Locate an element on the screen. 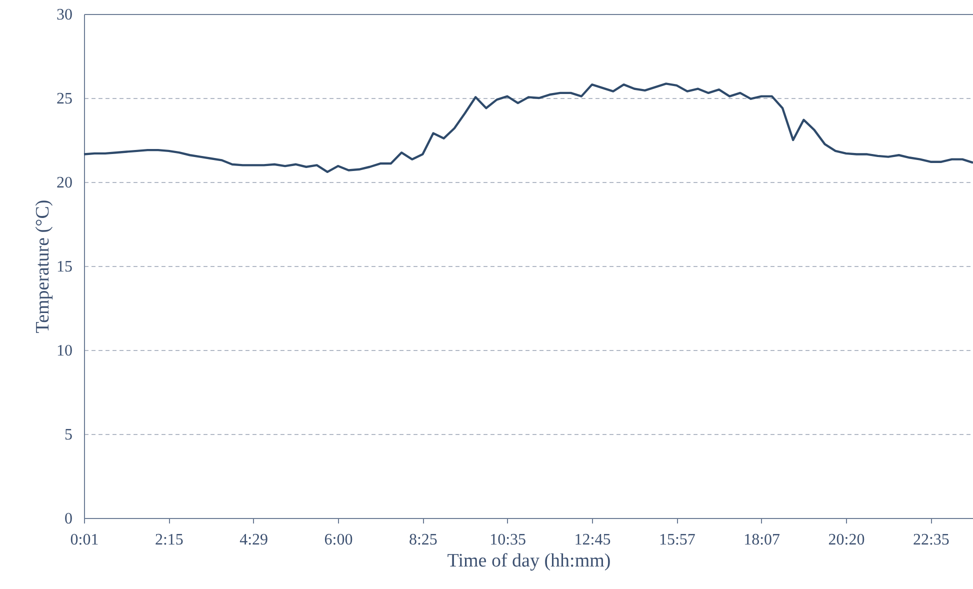  x-tick-label: 22:35 is located at coordinates (931, 540).